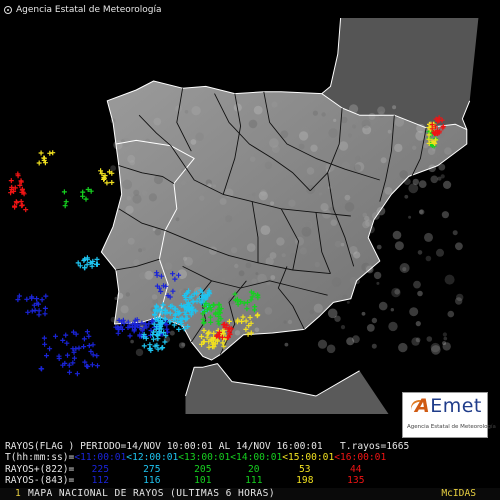 The width and height of the screenshot is (500, 500). I want to click on aemet-logo: AEmet Agencia Estatal de Meteorología, so click(449, 415).